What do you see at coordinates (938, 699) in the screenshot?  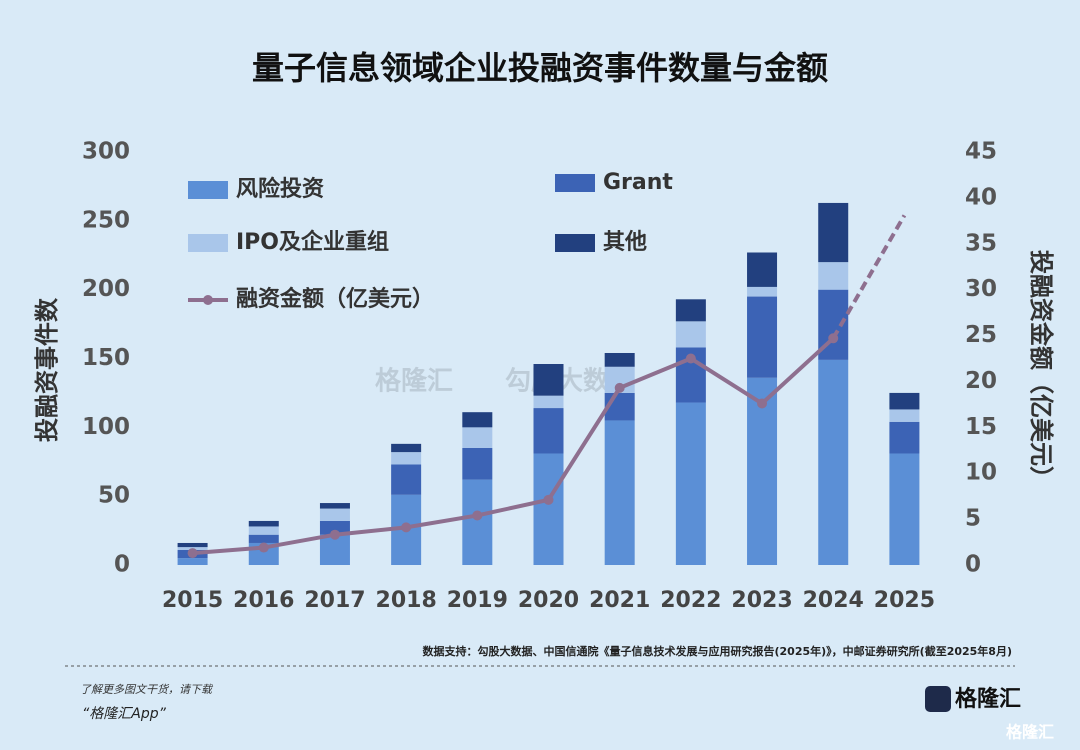 I see `logo-icon` at bounding box center [938, 699].